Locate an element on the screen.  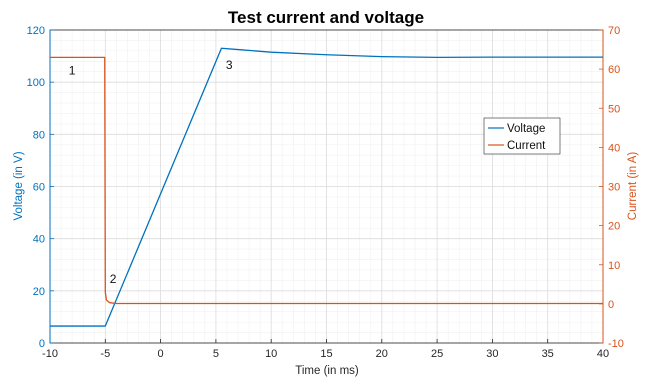
x-axis-label: Time (in ms) is located at coordinates (327, 371).